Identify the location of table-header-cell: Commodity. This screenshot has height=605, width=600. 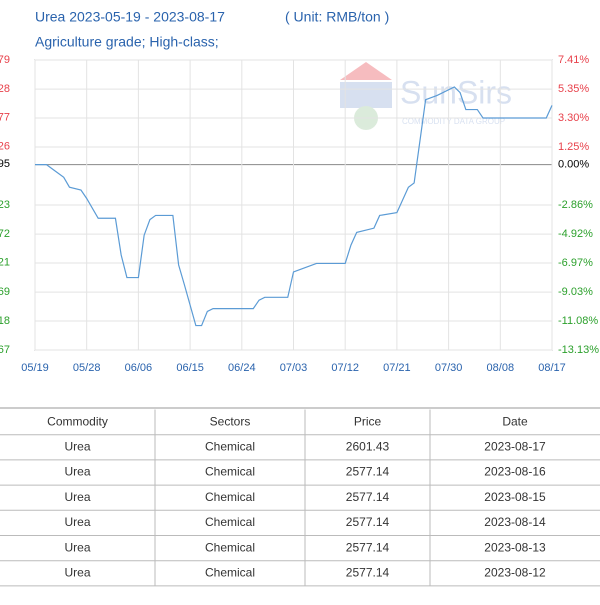
(77, 421).